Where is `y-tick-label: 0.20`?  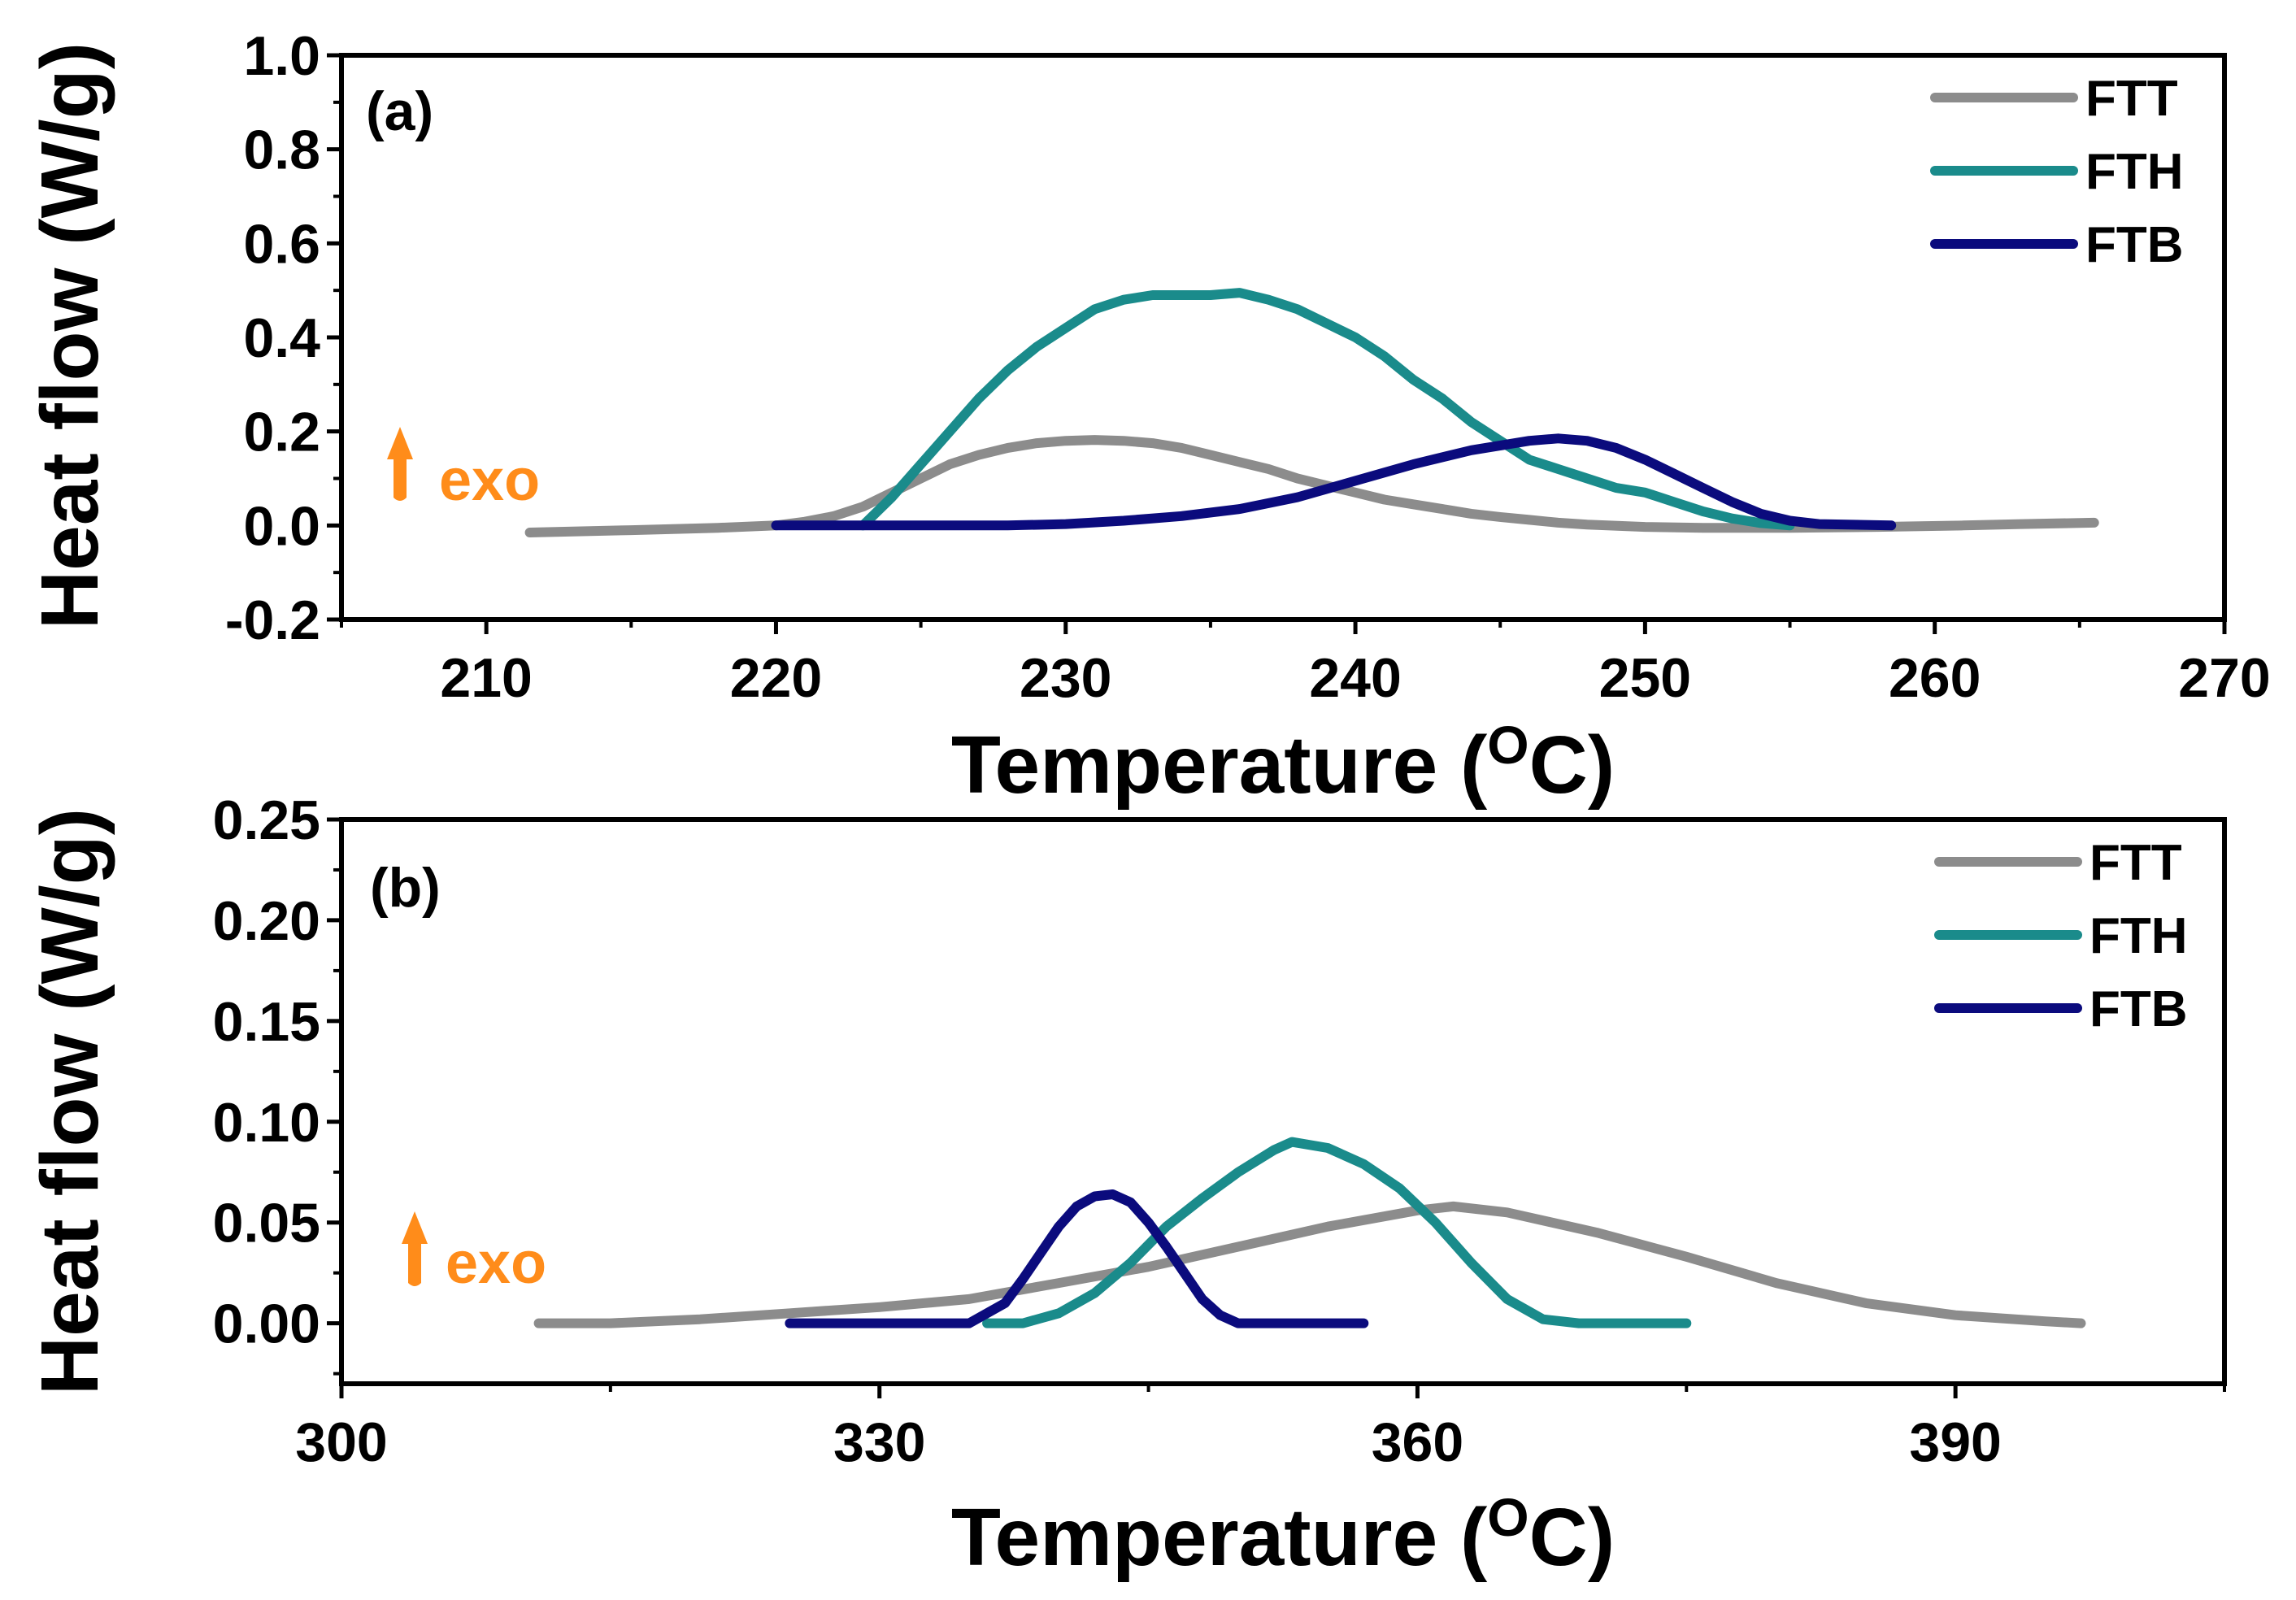
y-tick-label: 0.20 is located at coordinates (267, 921).